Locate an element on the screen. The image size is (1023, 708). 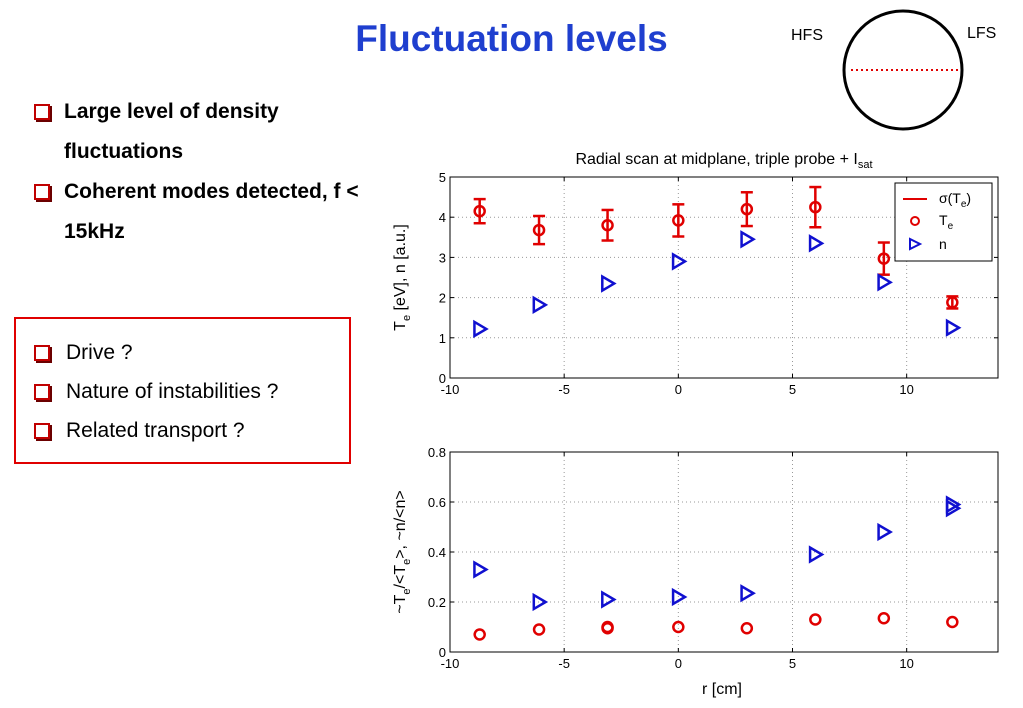
legend-sigma-label: σ(Te) is located at coordinates (955, 200).